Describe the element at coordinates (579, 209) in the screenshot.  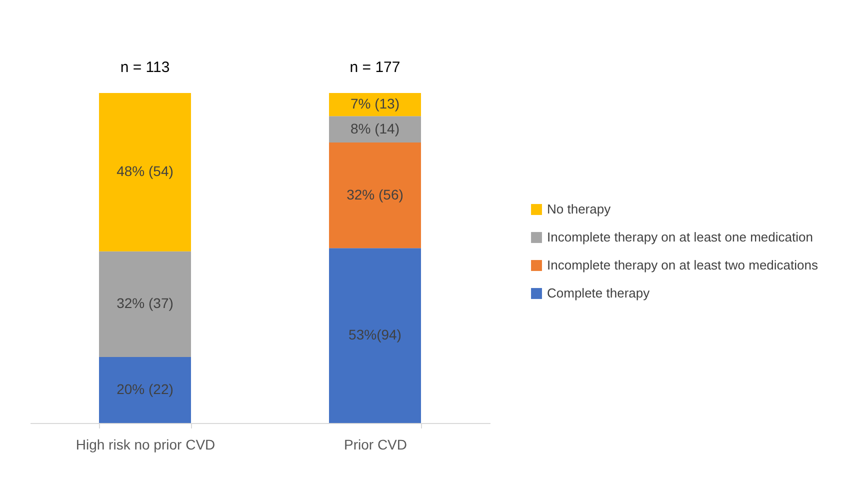
I see `legend-label: No therapy` at that location.